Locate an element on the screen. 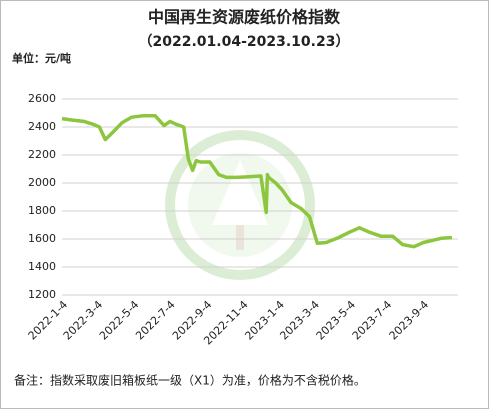 Image resolution: width=489 pixels, height=409 pixels. chart-title: 中国再生资源废纸价格指数 is located at coordinates (244, 17).